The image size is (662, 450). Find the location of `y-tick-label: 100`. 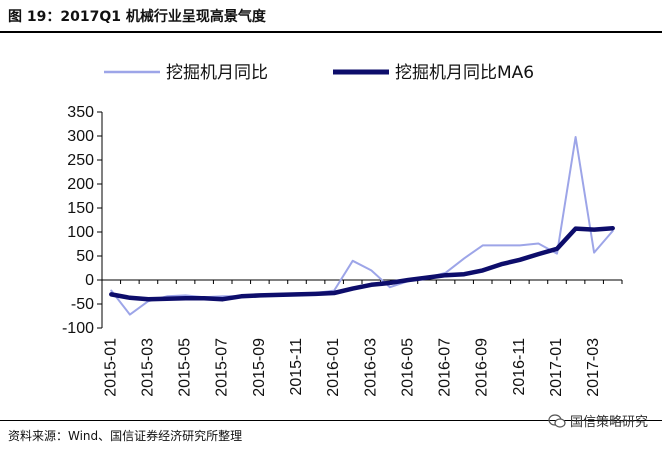

y-tick-label: 100 is located at coordinates (80, 232).